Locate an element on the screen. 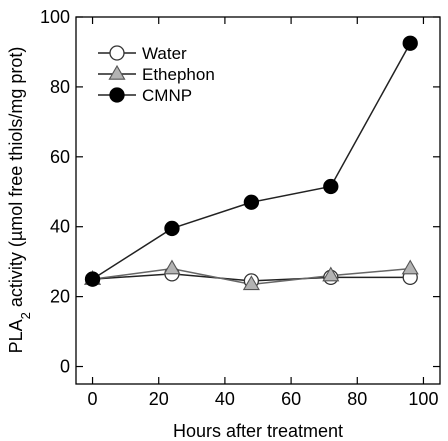 This screenshot has width=448, height=441. x-tick-label: 100 is located at coordinates (423, 399).